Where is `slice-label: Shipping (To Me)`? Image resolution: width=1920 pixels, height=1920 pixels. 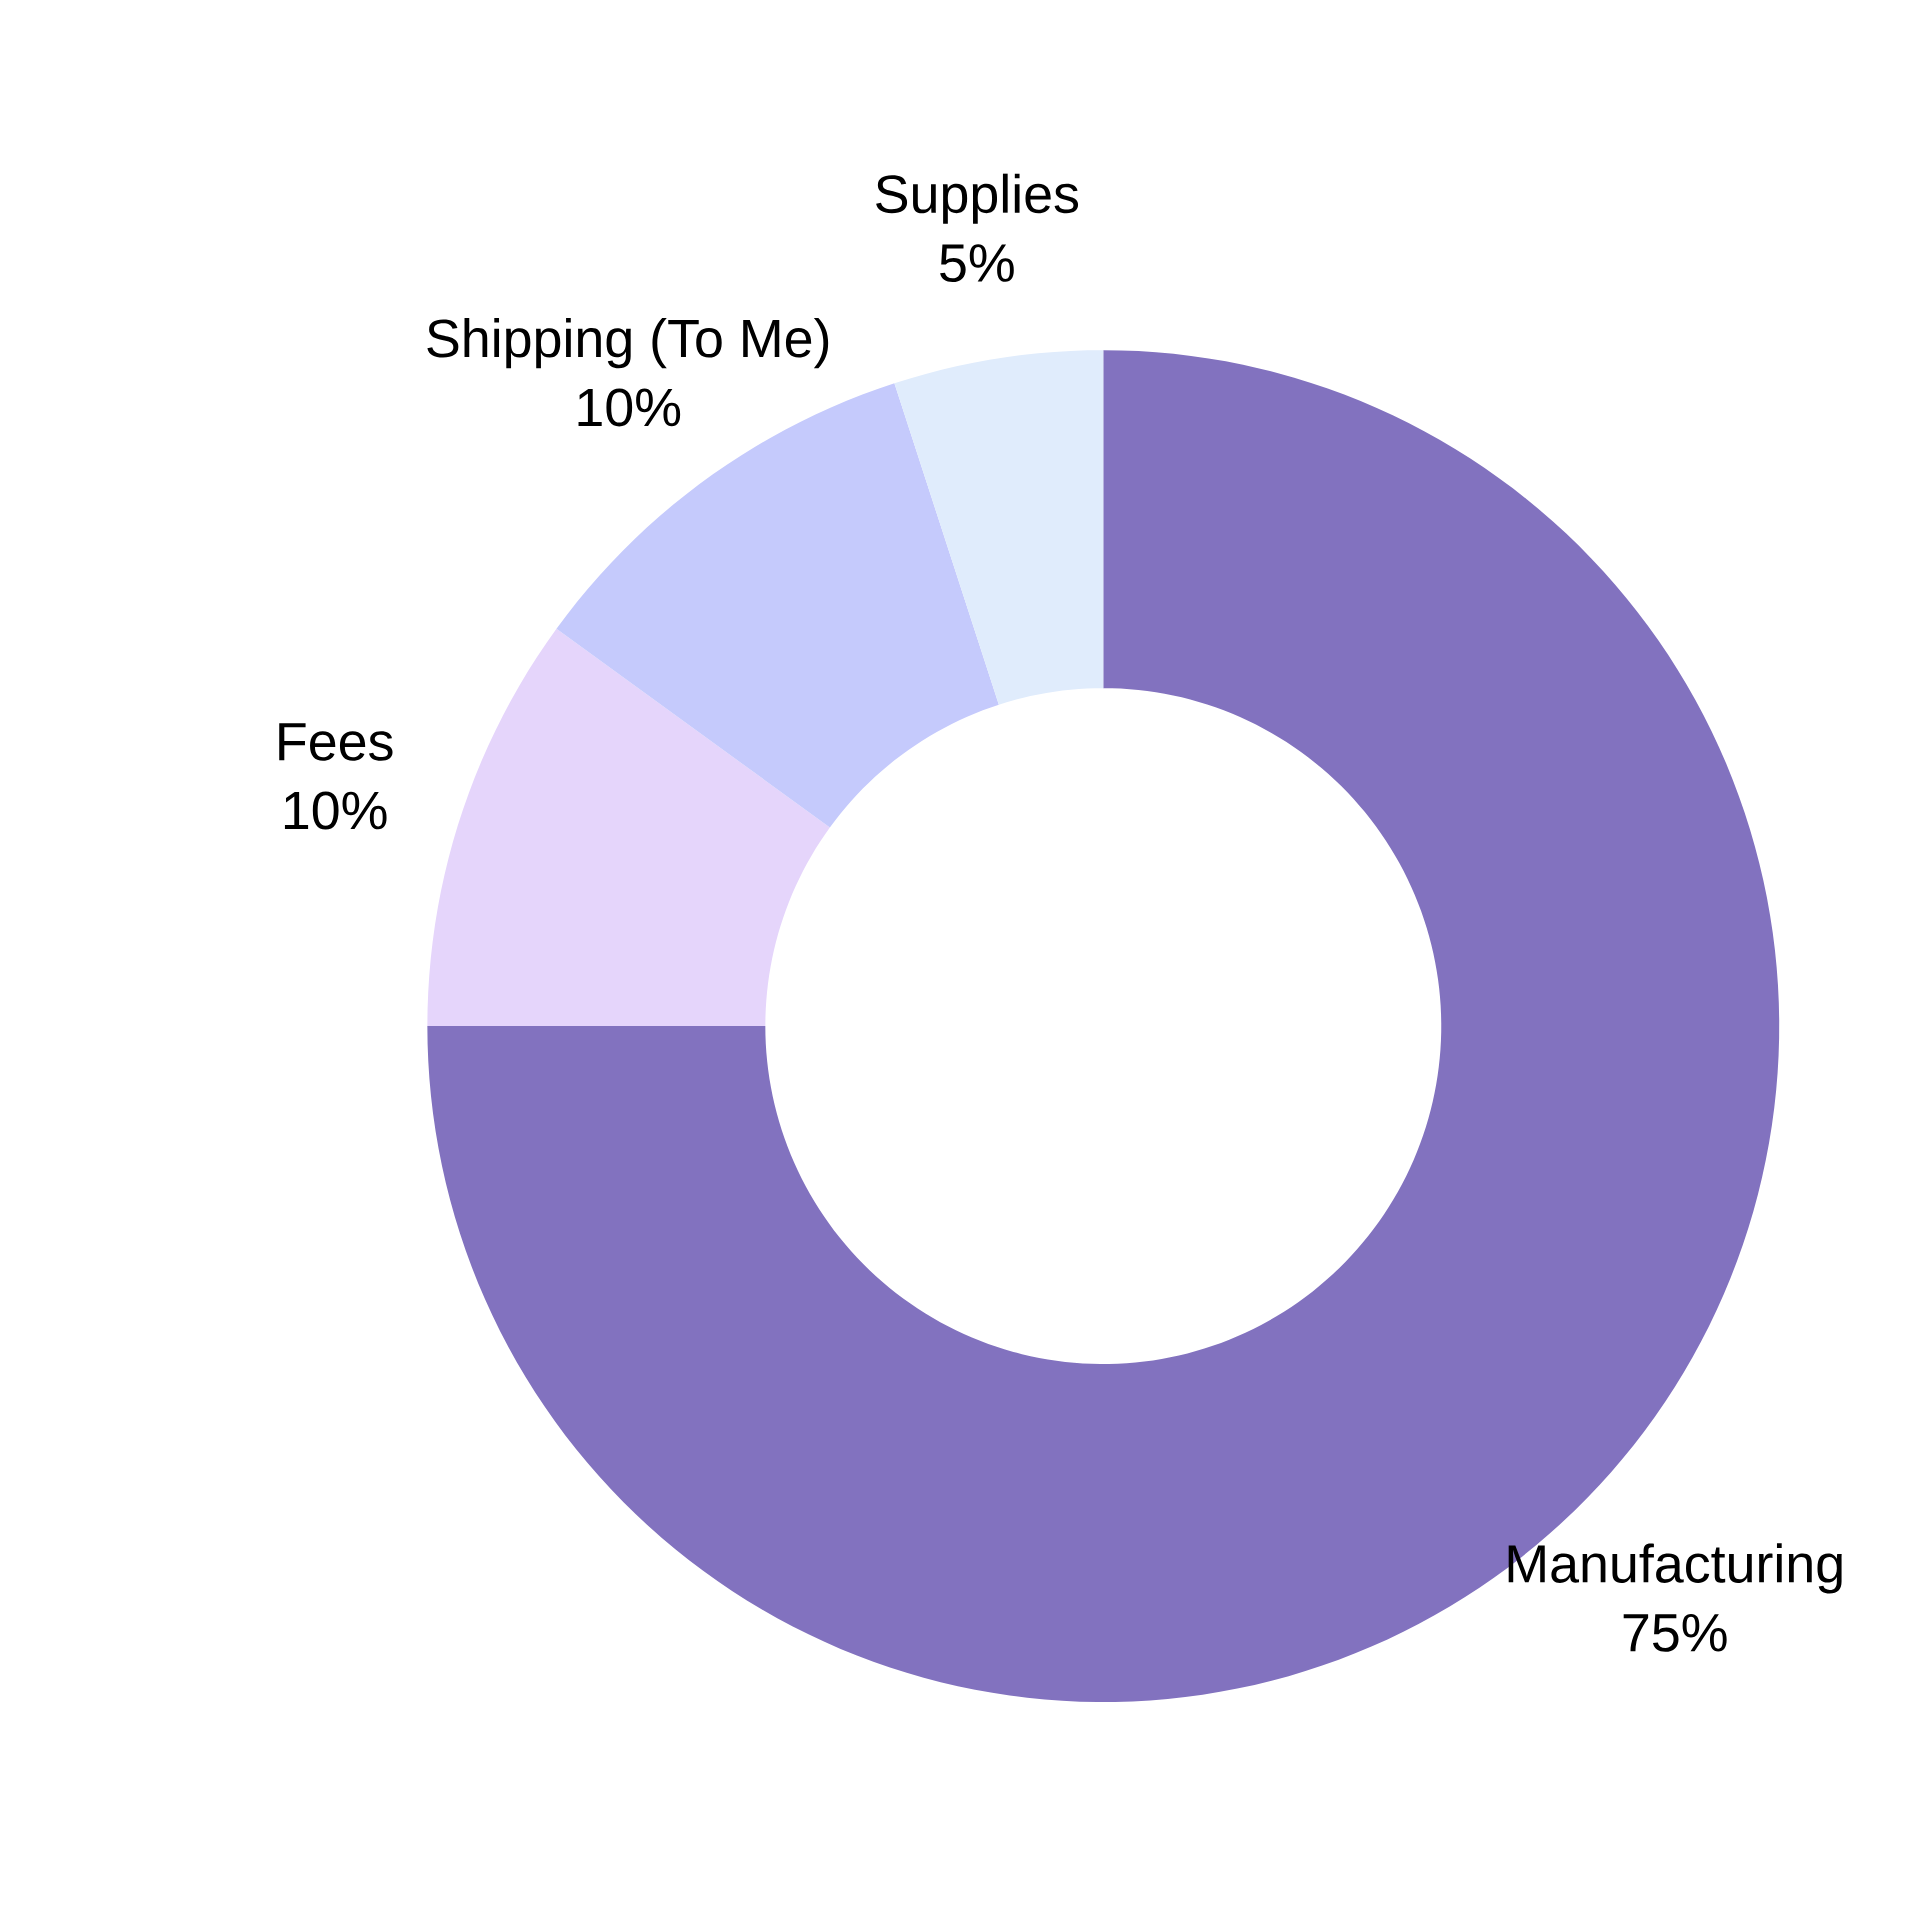
slice-label: Shipping (To Me) is located at coordinates (628, 343).